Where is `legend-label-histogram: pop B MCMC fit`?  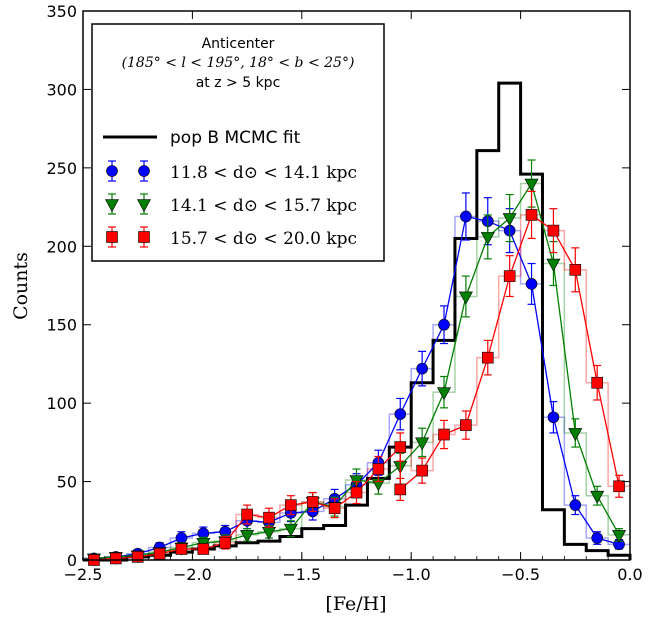 legend-label-histogram: pop B MCMC fit is located at coordinates (235, 138).